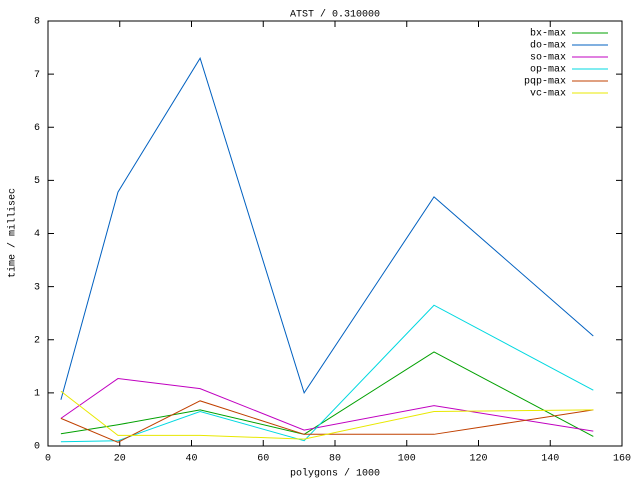 The image size is (640, 480). Describe the element at coordinates (548, 70) in the screenshot. I see `legend-label: op-max` at that location.